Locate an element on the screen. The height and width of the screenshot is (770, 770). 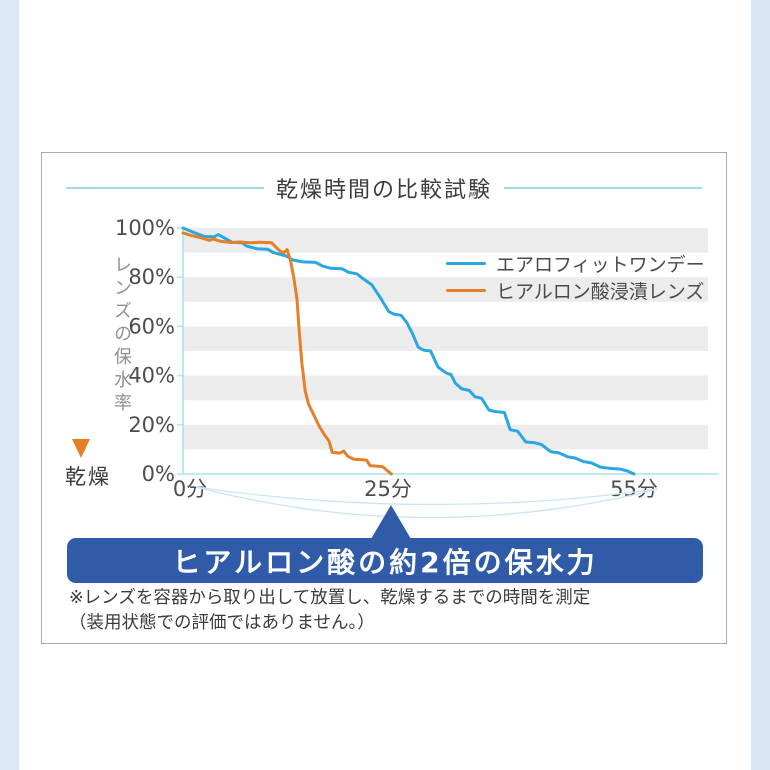
x-tick-label: 55分 is located at coordinates (634, 489).